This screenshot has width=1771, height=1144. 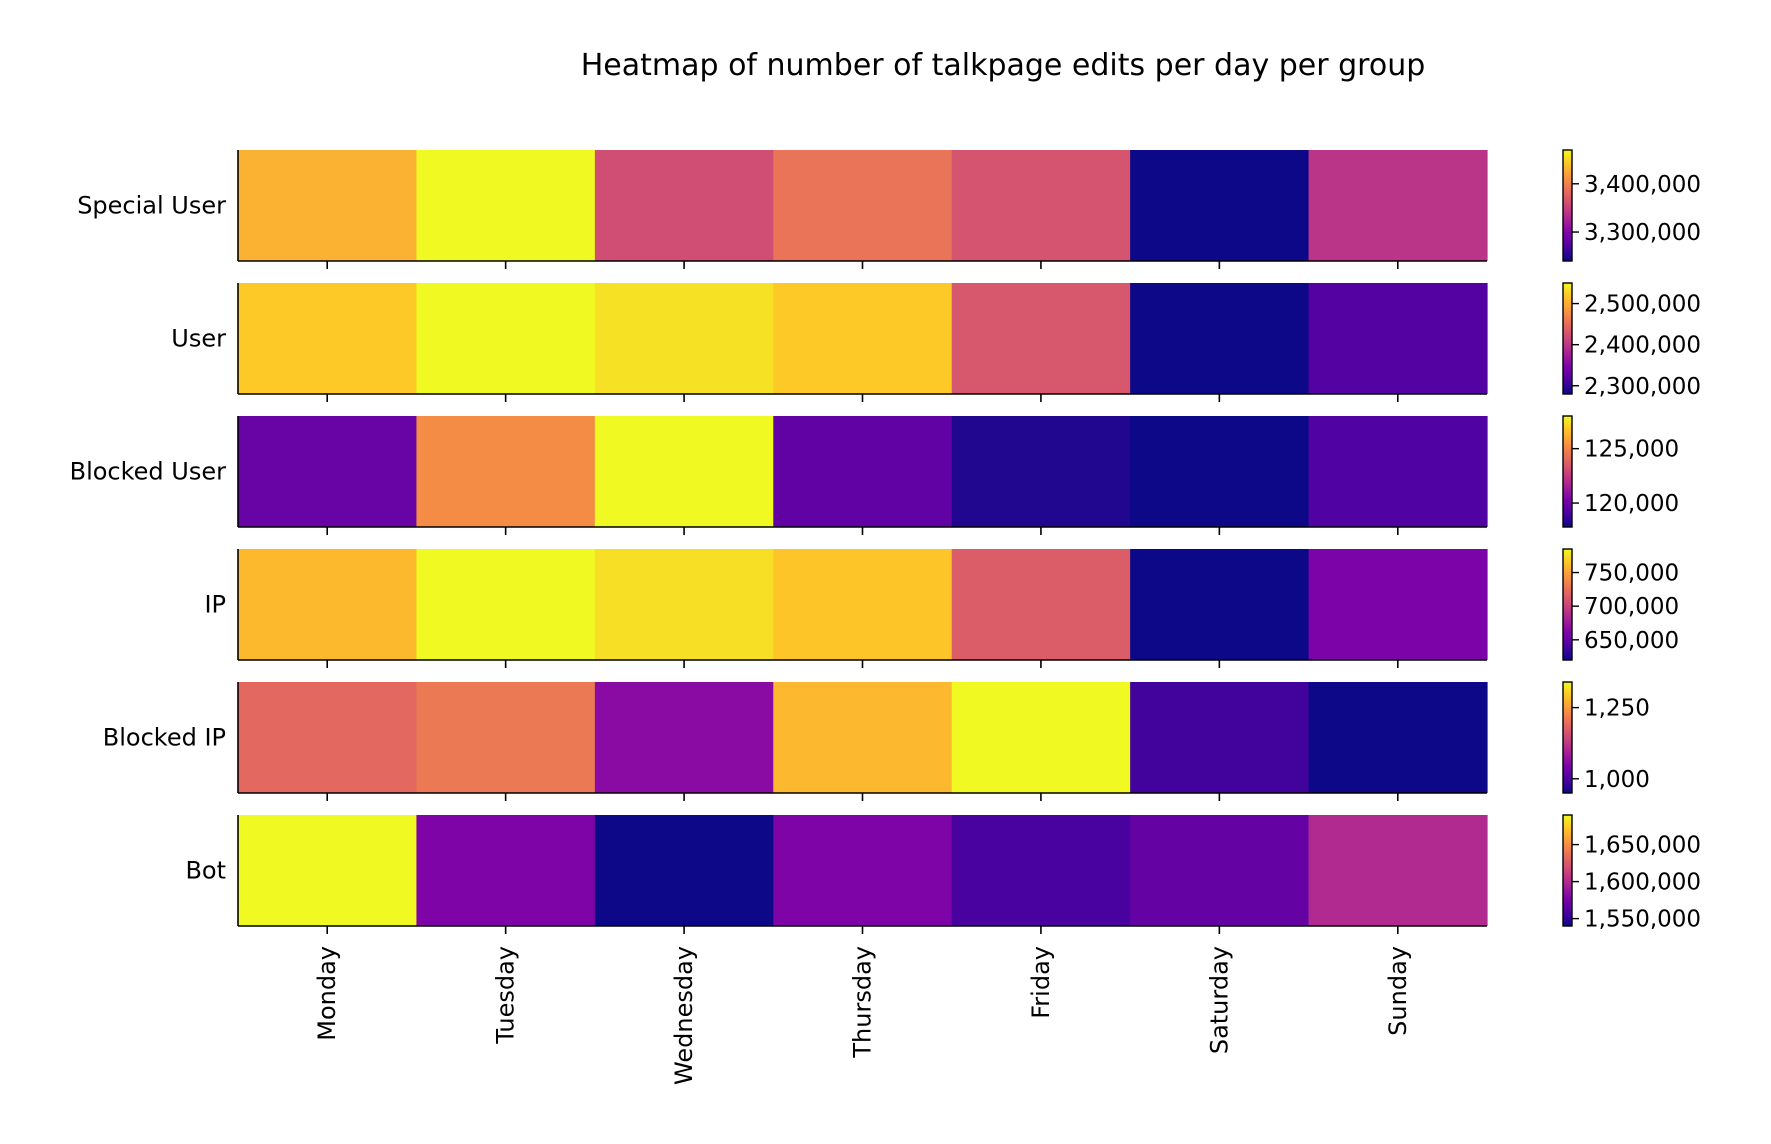 I want to click on cell-user-saturday, so click(x=1220, y=338).